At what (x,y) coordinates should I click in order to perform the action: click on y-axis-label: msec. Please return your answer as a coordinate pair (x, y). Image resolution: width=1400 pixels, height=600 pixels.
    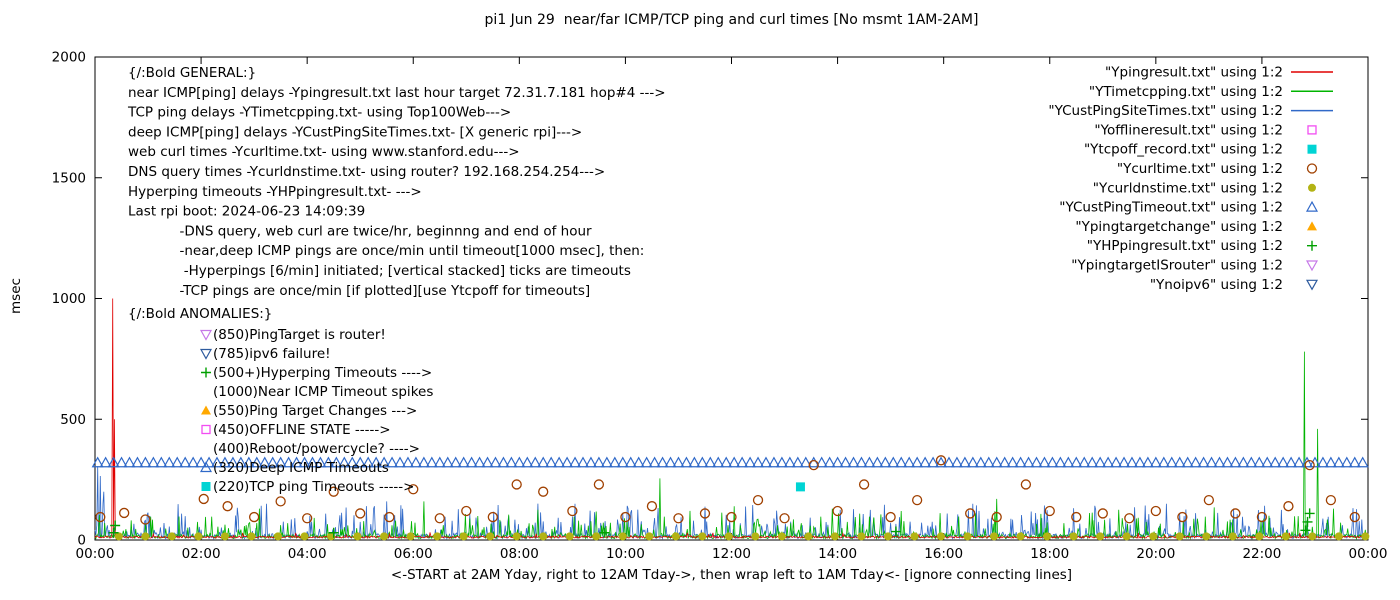
    Looking at the image, I should click on (16, 296).